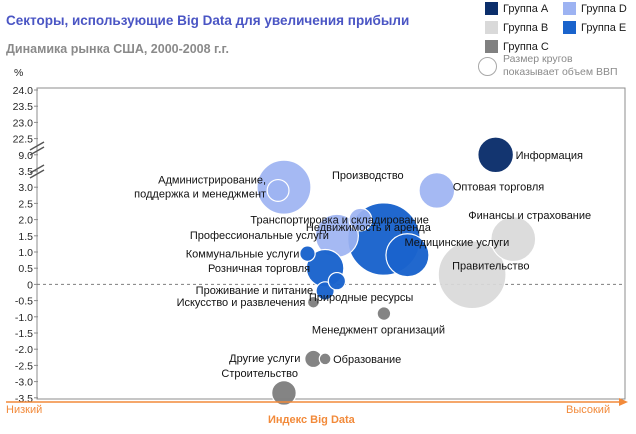 The image size is (636, 434). What do you see at coordinates (259, 374) in the screenshot?
I see `point-label-19: Строительство` at bounding box center [259, 374].